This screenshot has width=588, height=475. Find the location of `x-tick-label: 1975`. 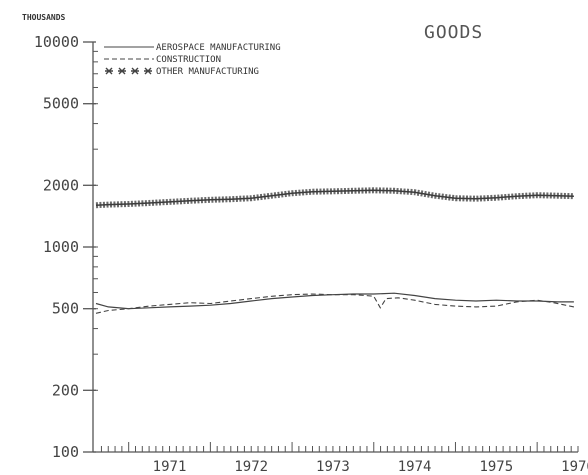

x-tick-label: 1975 is located at coordinates (496, 467).